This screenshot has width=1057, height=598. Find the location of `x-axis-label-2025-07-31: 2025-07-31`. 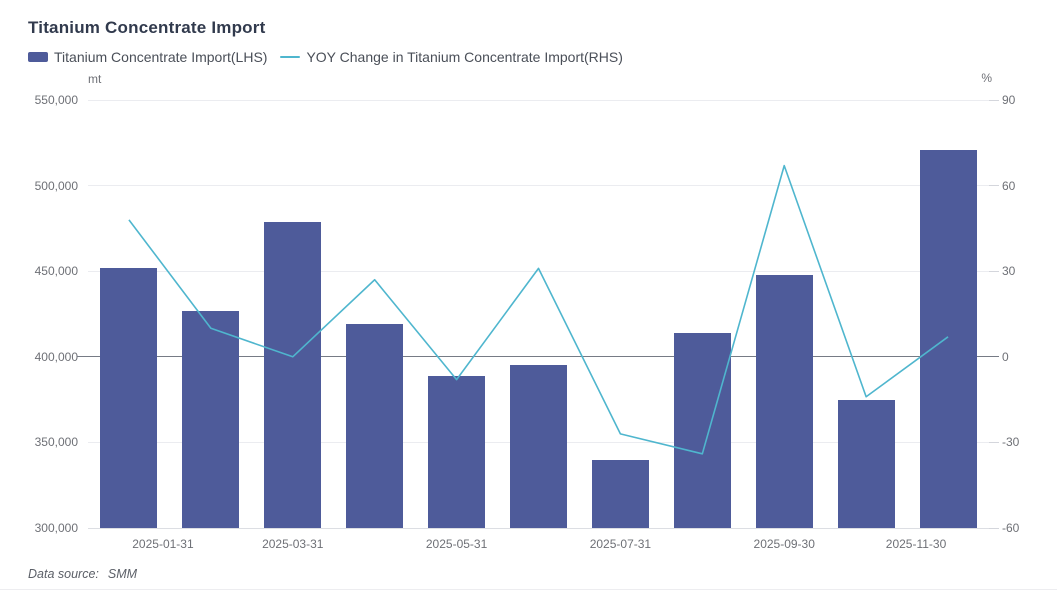

x-axis-label-2025-07-31: 2025-07-31 is located at coordinates (620, 544).